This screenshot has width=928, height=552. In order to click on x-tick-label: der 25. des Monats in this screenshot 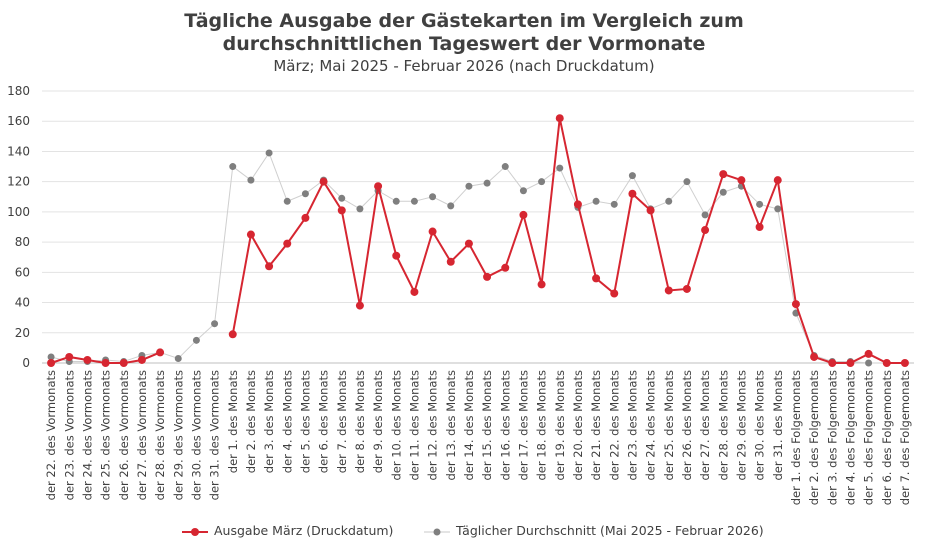, I will do `click(669, 425)`.